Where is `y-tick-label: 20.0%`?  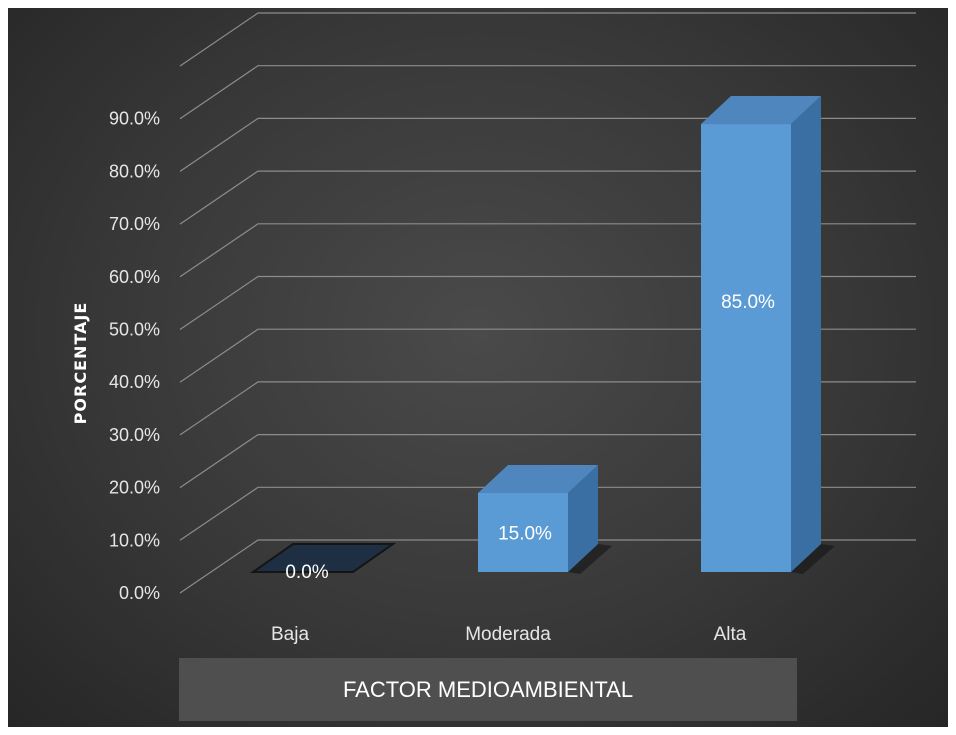
y-tick-label: 20.0% is located at coordinates (134, 488).